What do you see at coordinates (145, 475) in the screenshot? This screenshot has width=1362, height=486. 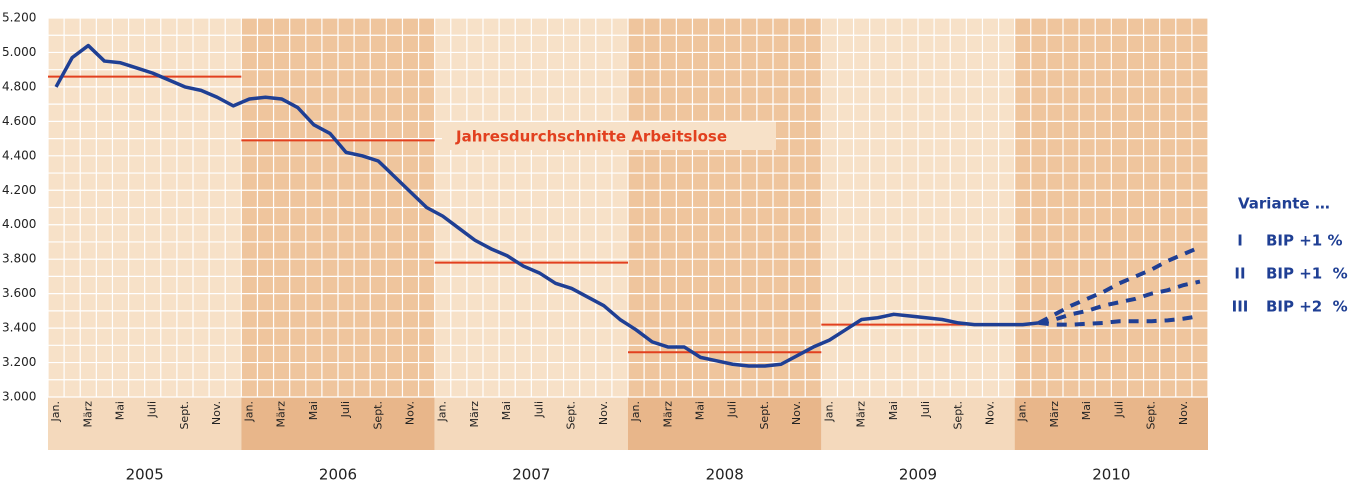 I see `year-label: 2005` at bounding box center [145, 475].